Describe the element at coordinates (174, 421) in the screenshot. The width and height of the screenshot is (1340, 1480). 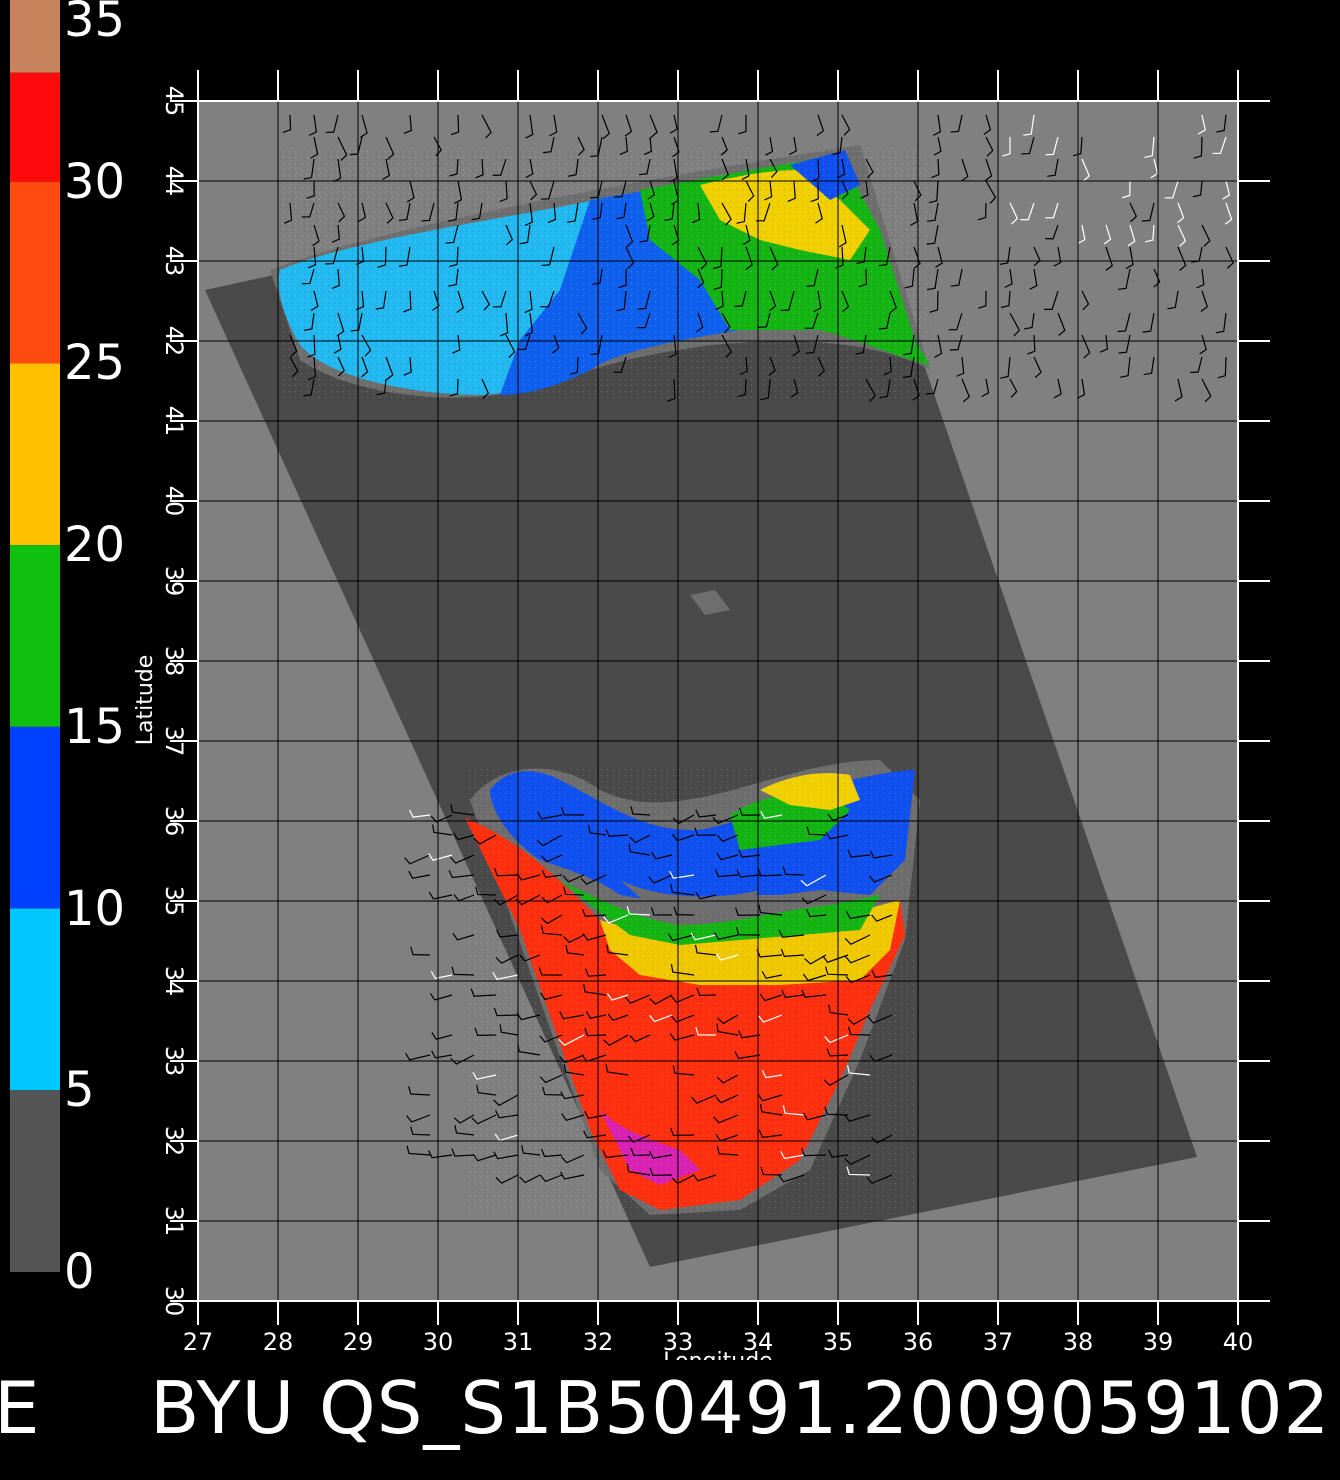
I see `latitude-tick-label: 41` at that location.